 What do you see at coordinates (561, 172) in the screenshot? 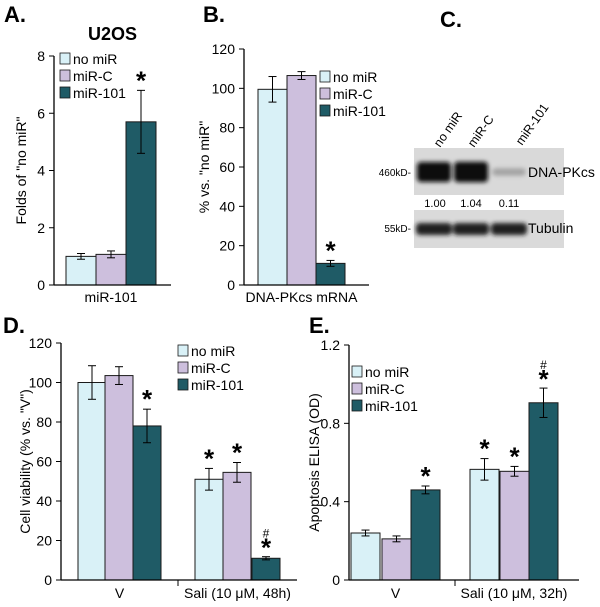
I see `blot-protein-label: DNA-PKcs` at bounding box center [561, 172].